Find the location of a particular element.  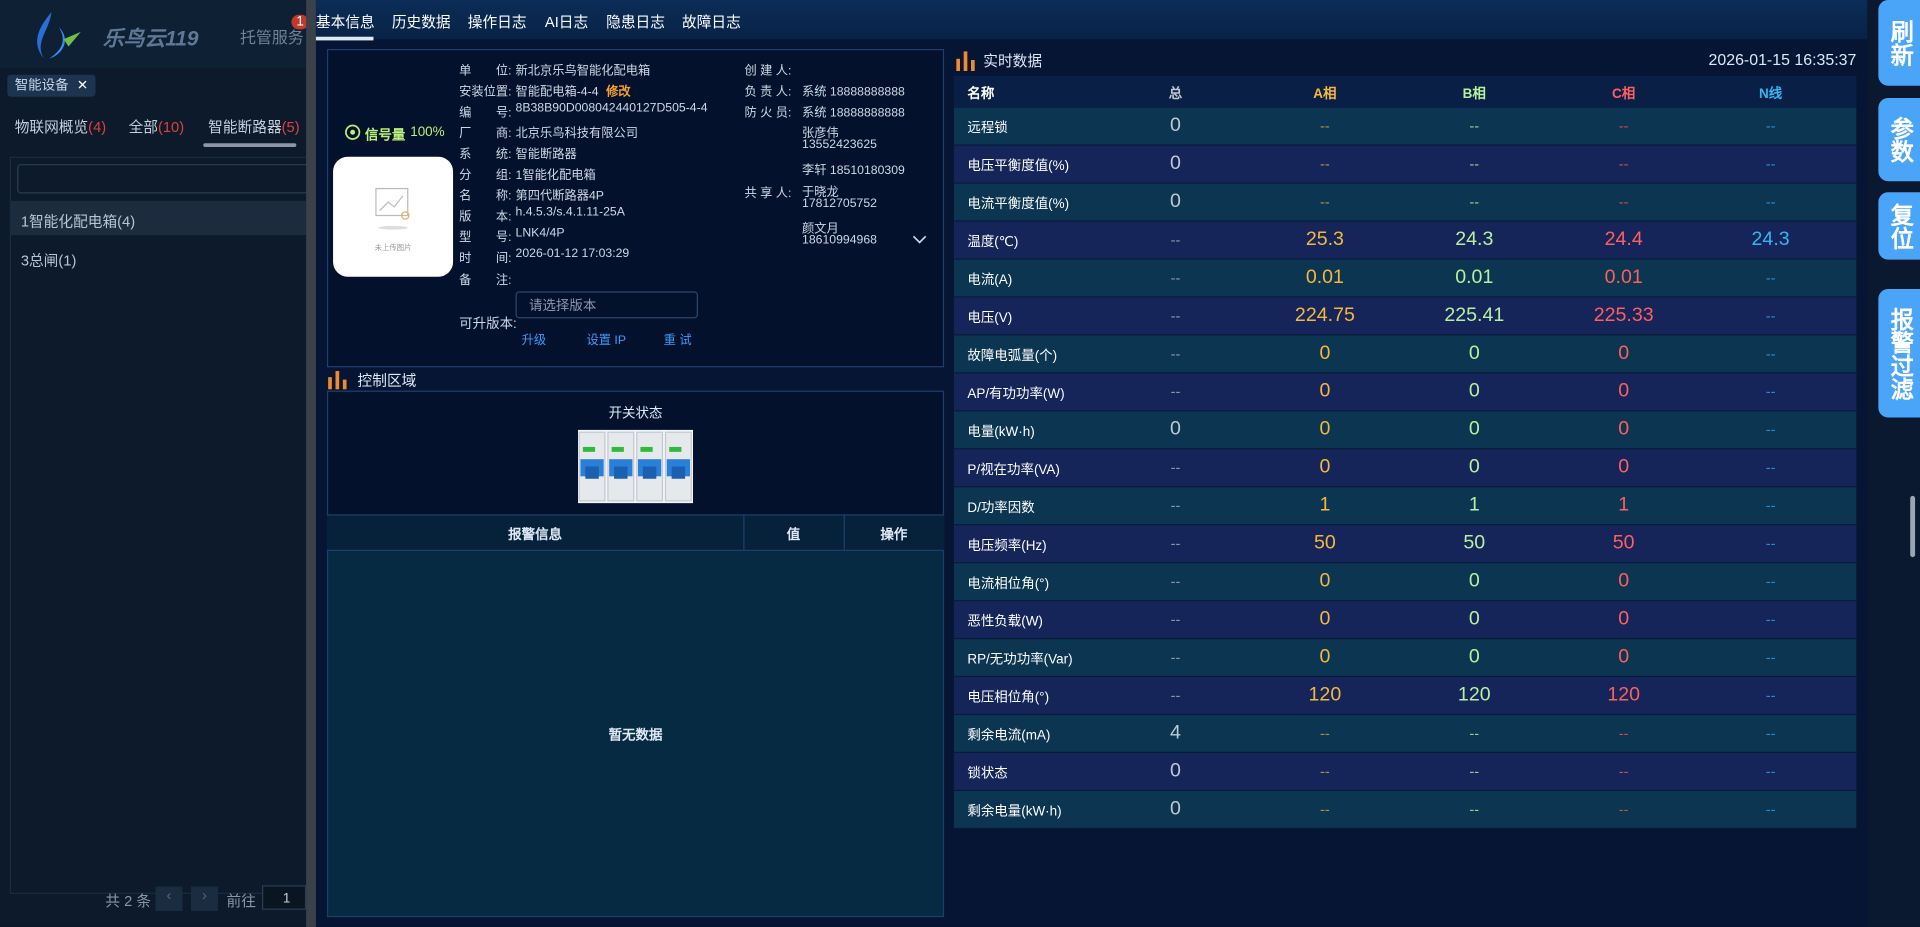

row-name: D/功率因数 is located at coordinates (1001, 508).